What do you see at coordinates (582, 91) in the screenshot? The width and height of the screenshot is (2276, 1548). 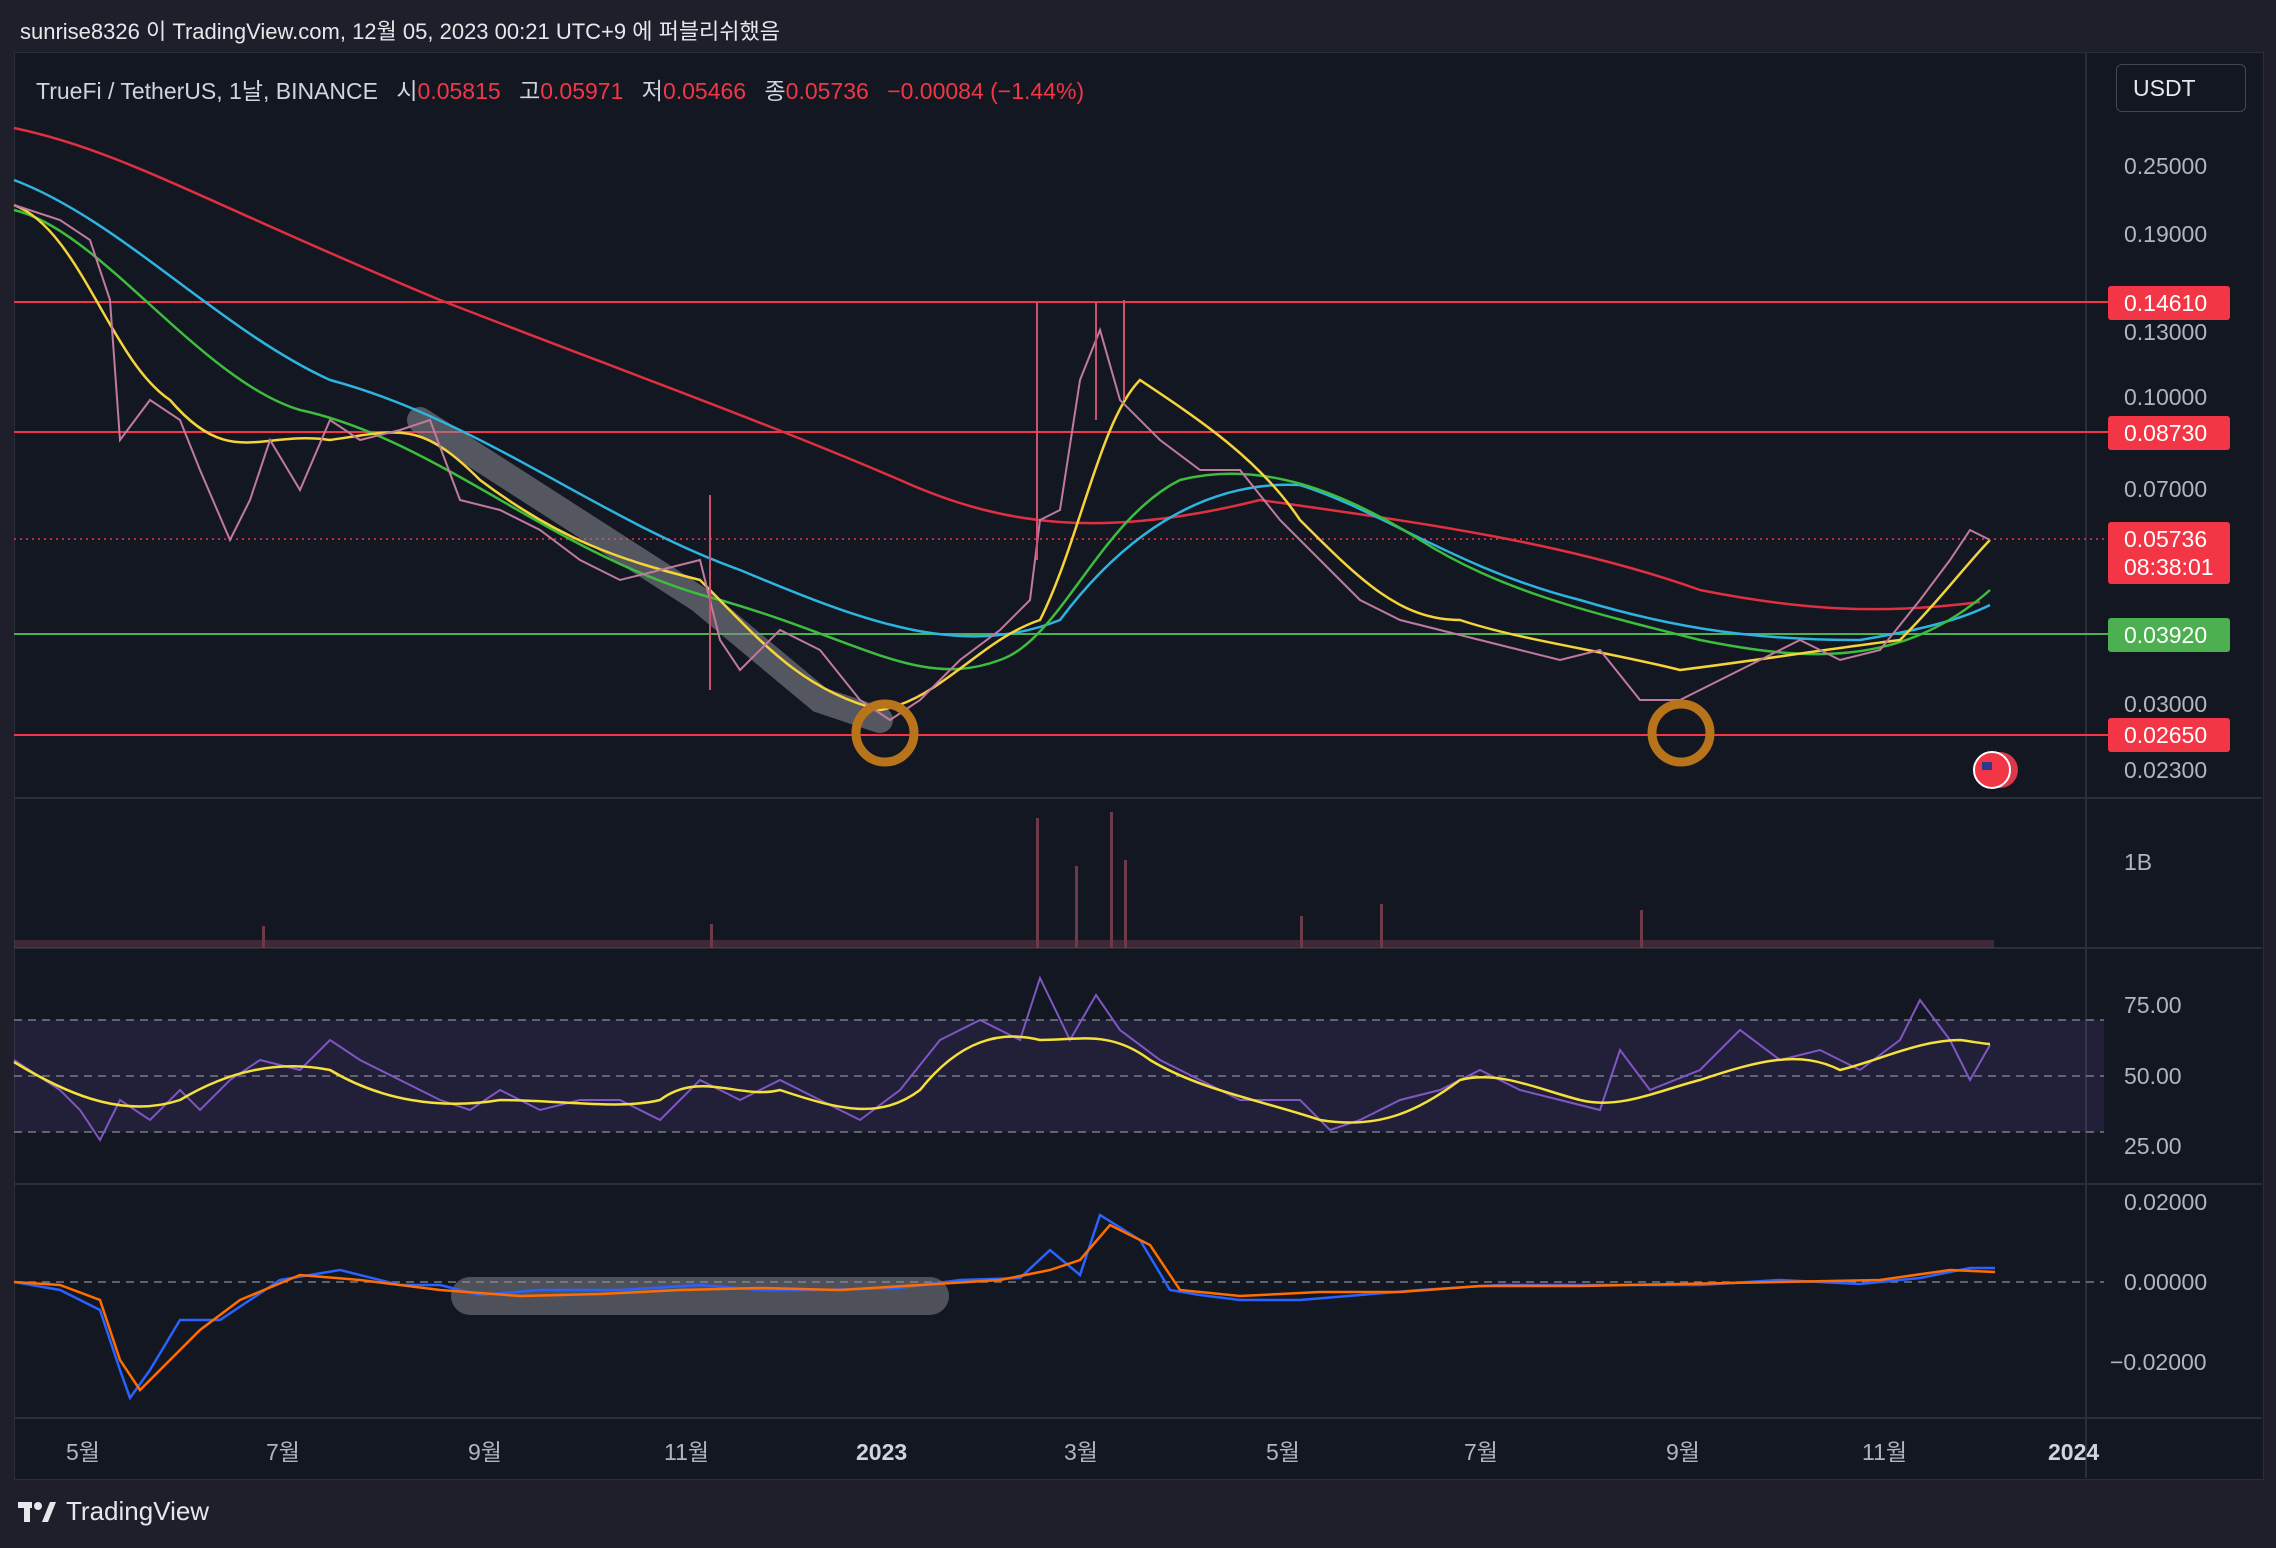 I see `high-value: 0.05971` at bounding box center [582, 91].